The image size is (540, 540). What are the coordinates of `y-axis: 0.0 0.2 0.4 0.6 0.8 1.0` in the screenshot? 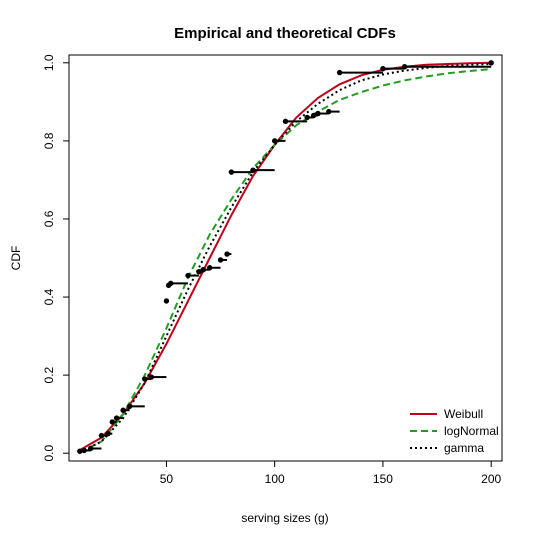 It's located at (55, 258).